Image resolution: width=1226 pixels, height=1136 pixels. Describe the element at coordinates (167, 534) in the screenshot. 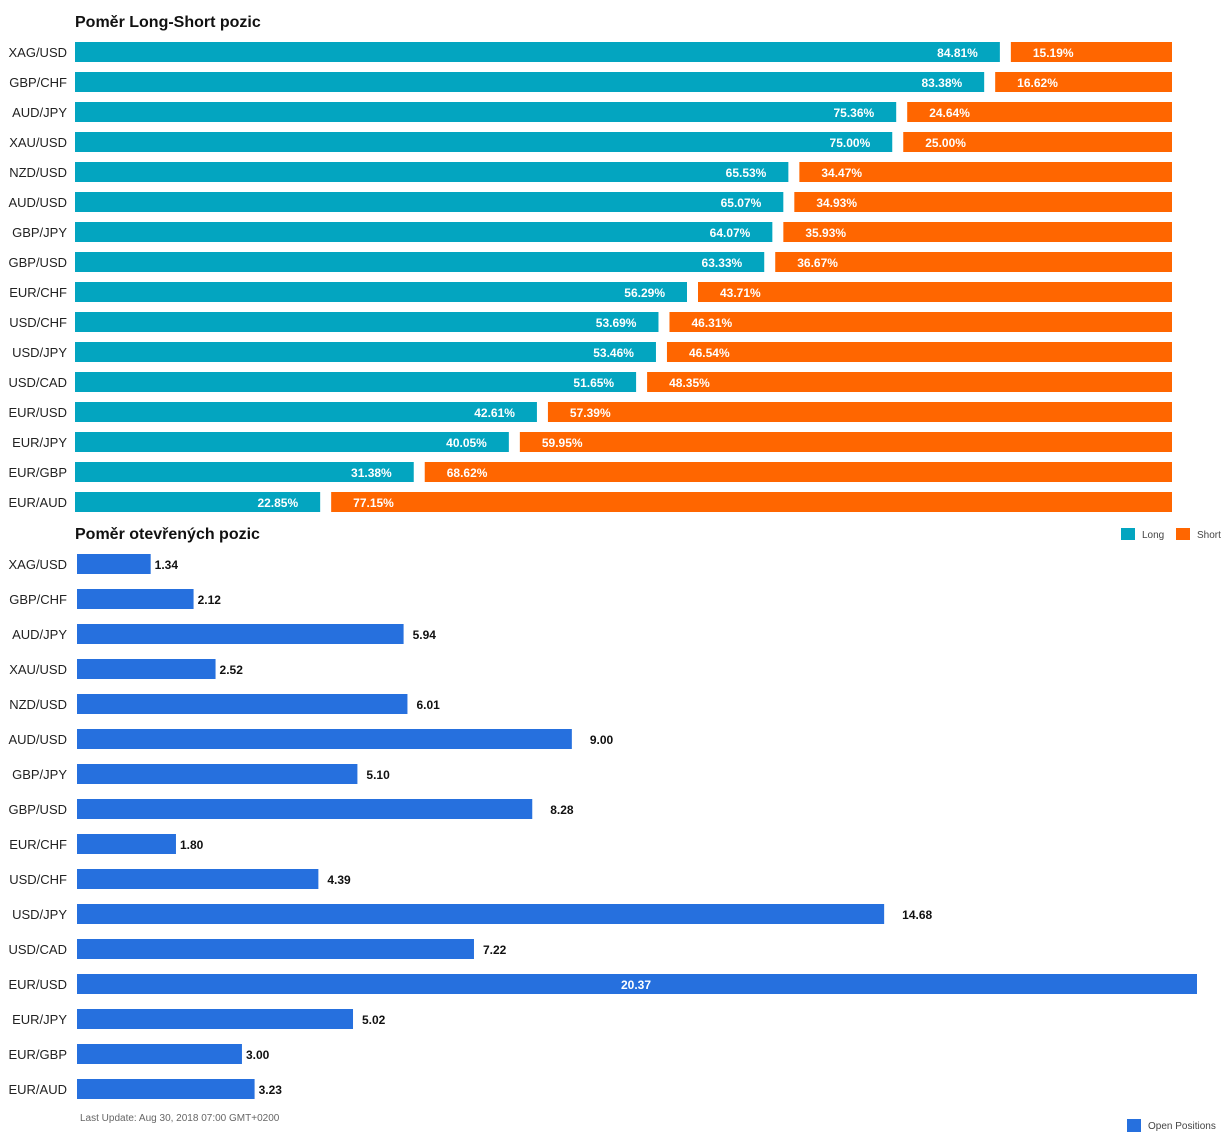

I see `open-positions-title: Poměr otevřených pozic` at that location.